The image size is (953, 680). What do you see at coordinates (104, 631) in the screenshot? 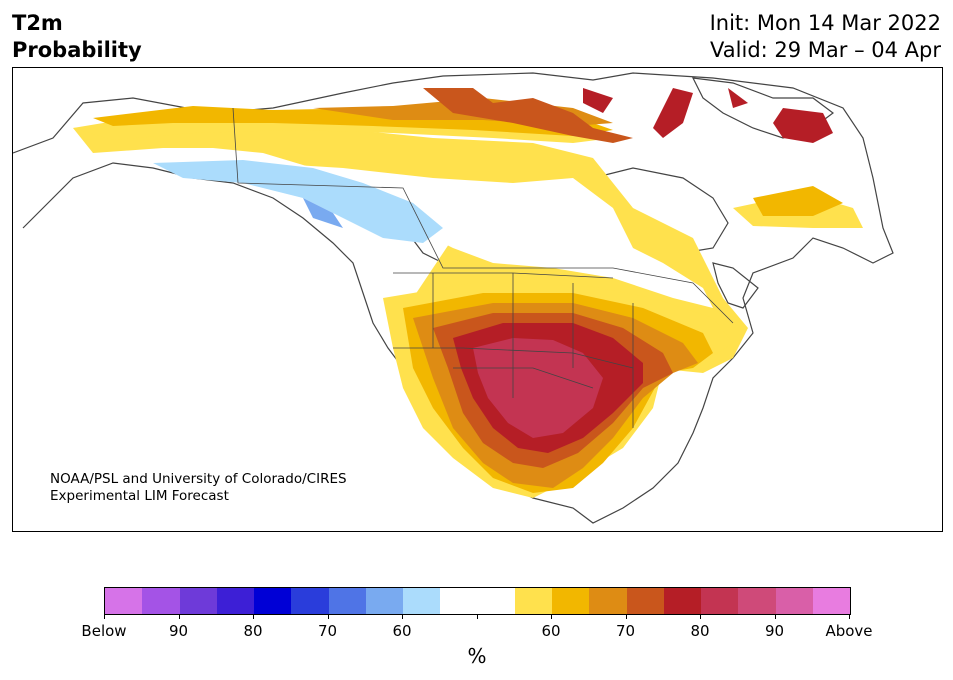
I see `colorbar-tick-label: Below` at bounding box center [104, 631].